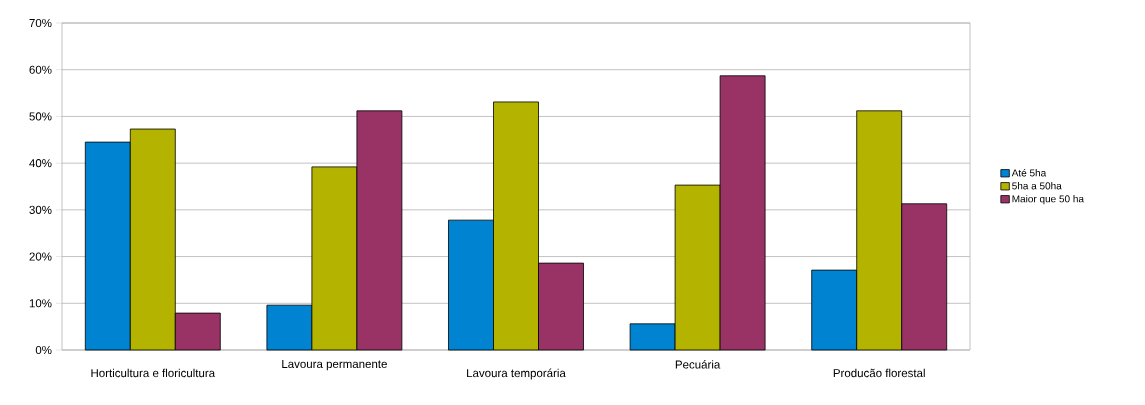 Image resolution: width=1145 pixels, height=405 pixels. Describe the element at coordinates (40, 163) in the screenshot. I see `y-tick-label: 40%` at that location.